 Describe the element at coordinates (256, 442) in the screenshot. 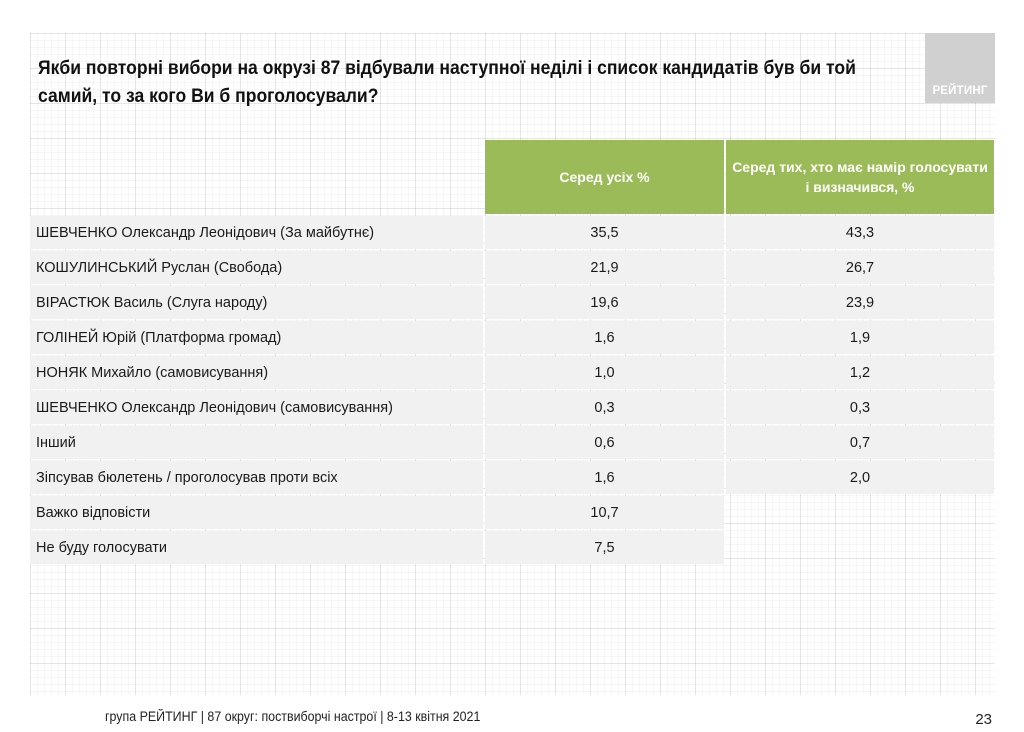

I see `row-label: Інший` at that location.